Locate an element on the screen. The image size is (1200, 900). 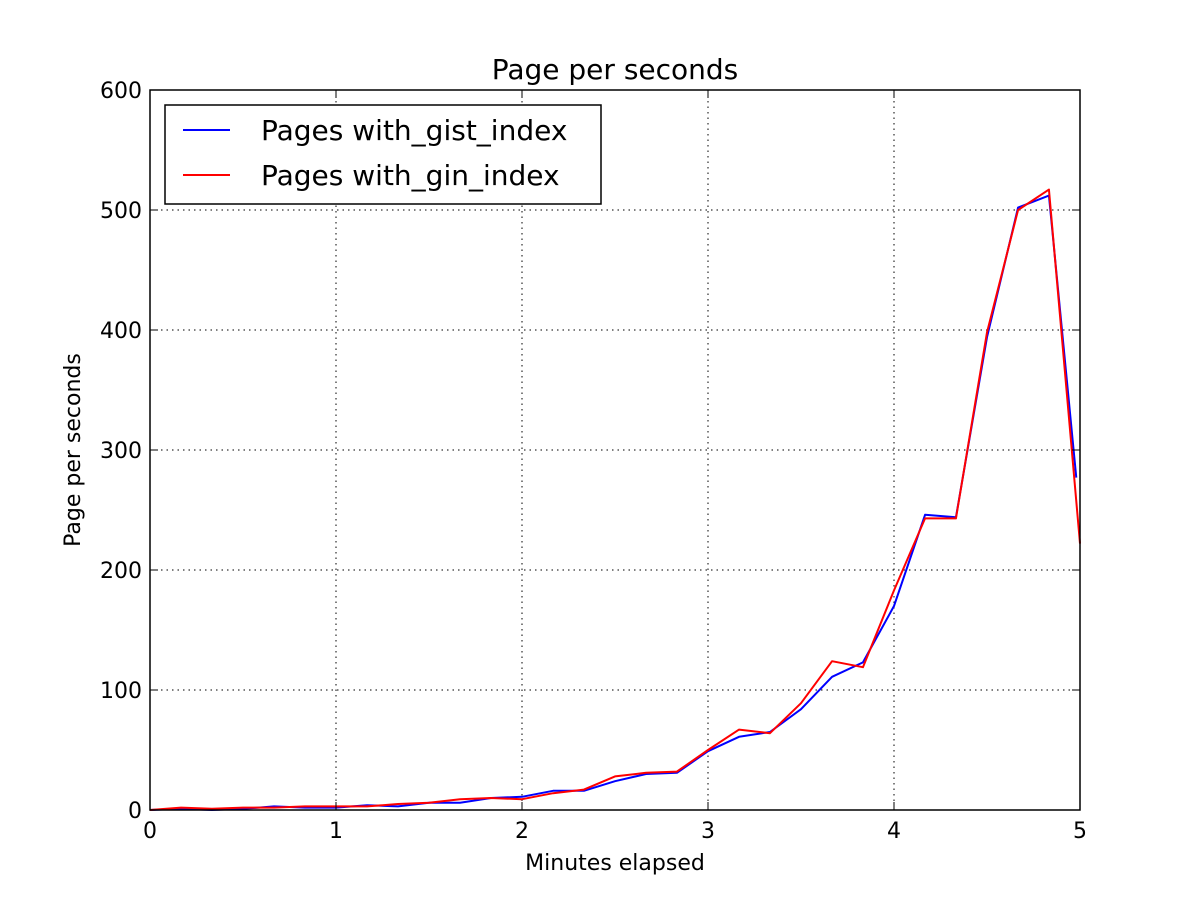
y-tick-label: 0 is located at coordinates (135, 811).